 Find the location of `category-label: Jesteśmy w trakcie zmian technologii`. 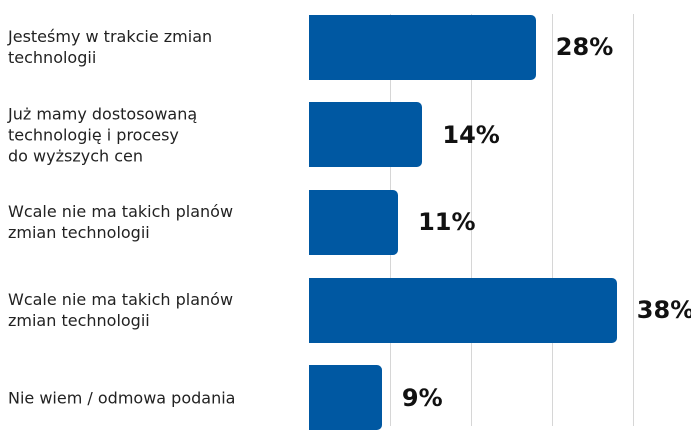

category-label: Jesteśmy w trakcie zmian technologii is located at coordinates (110, 47).